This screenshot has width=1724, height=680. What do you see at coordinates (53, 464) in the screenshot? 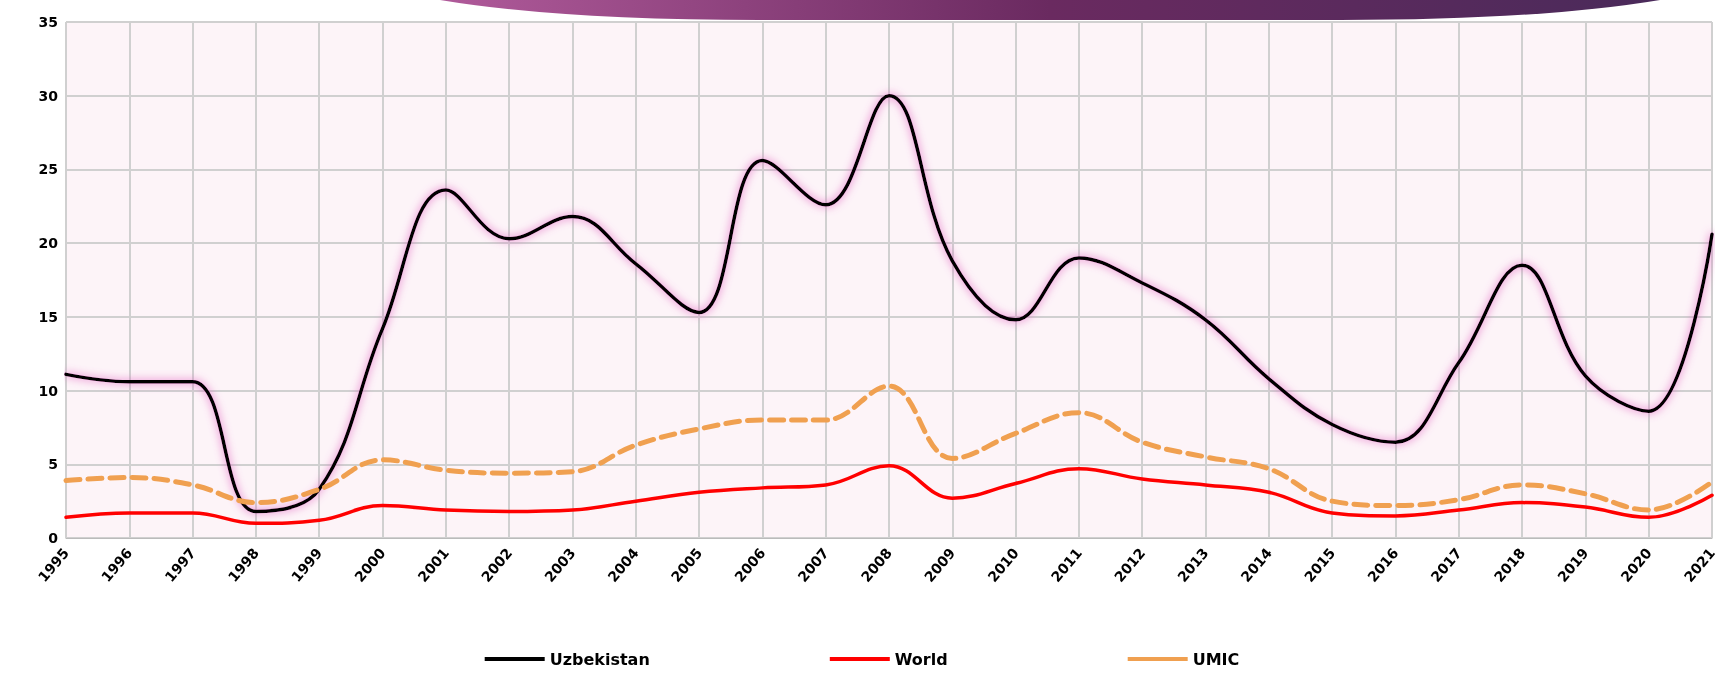
I see `y-tick-label: 5` at bounding box center [53, 464].